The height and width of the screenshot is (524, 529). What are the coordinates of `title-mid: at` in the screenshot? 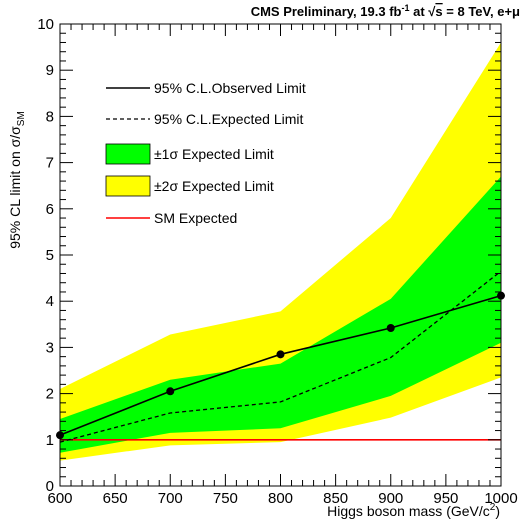 It's located at (418, 11).